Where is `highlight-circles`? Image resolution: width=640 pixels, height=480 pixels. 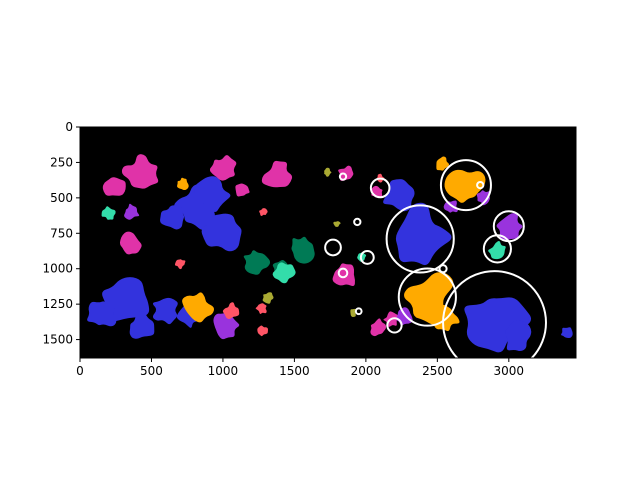
highlight-circles is located at coordinates (435, 258).